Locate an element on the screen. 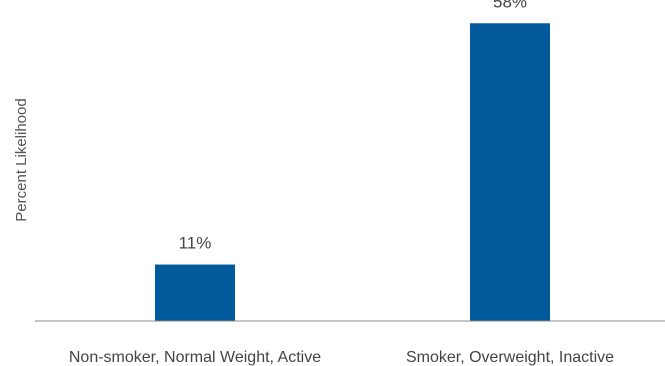 The width and height of the screenshot is (665, 366). x-tick-label-1: Non-smoker, Normal Weight, Active is located at coordinates (195, 357).